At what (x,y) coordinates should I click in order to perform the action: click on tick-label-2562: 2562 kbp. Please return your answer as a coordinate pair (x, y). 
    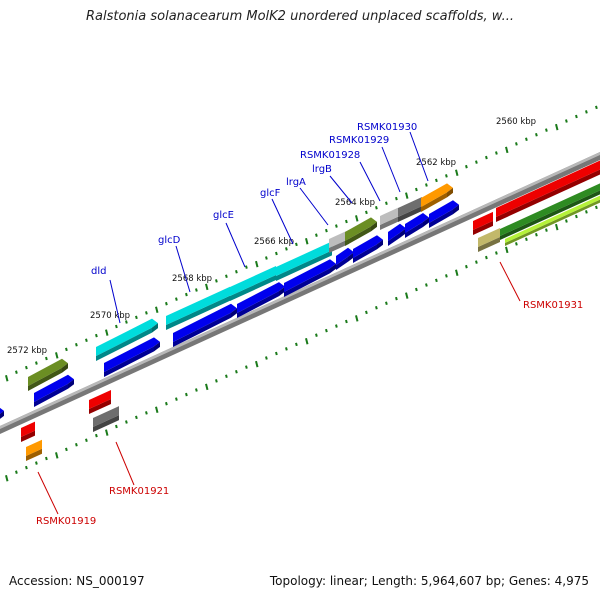
    Looking at the image, I should click on (436, 163).